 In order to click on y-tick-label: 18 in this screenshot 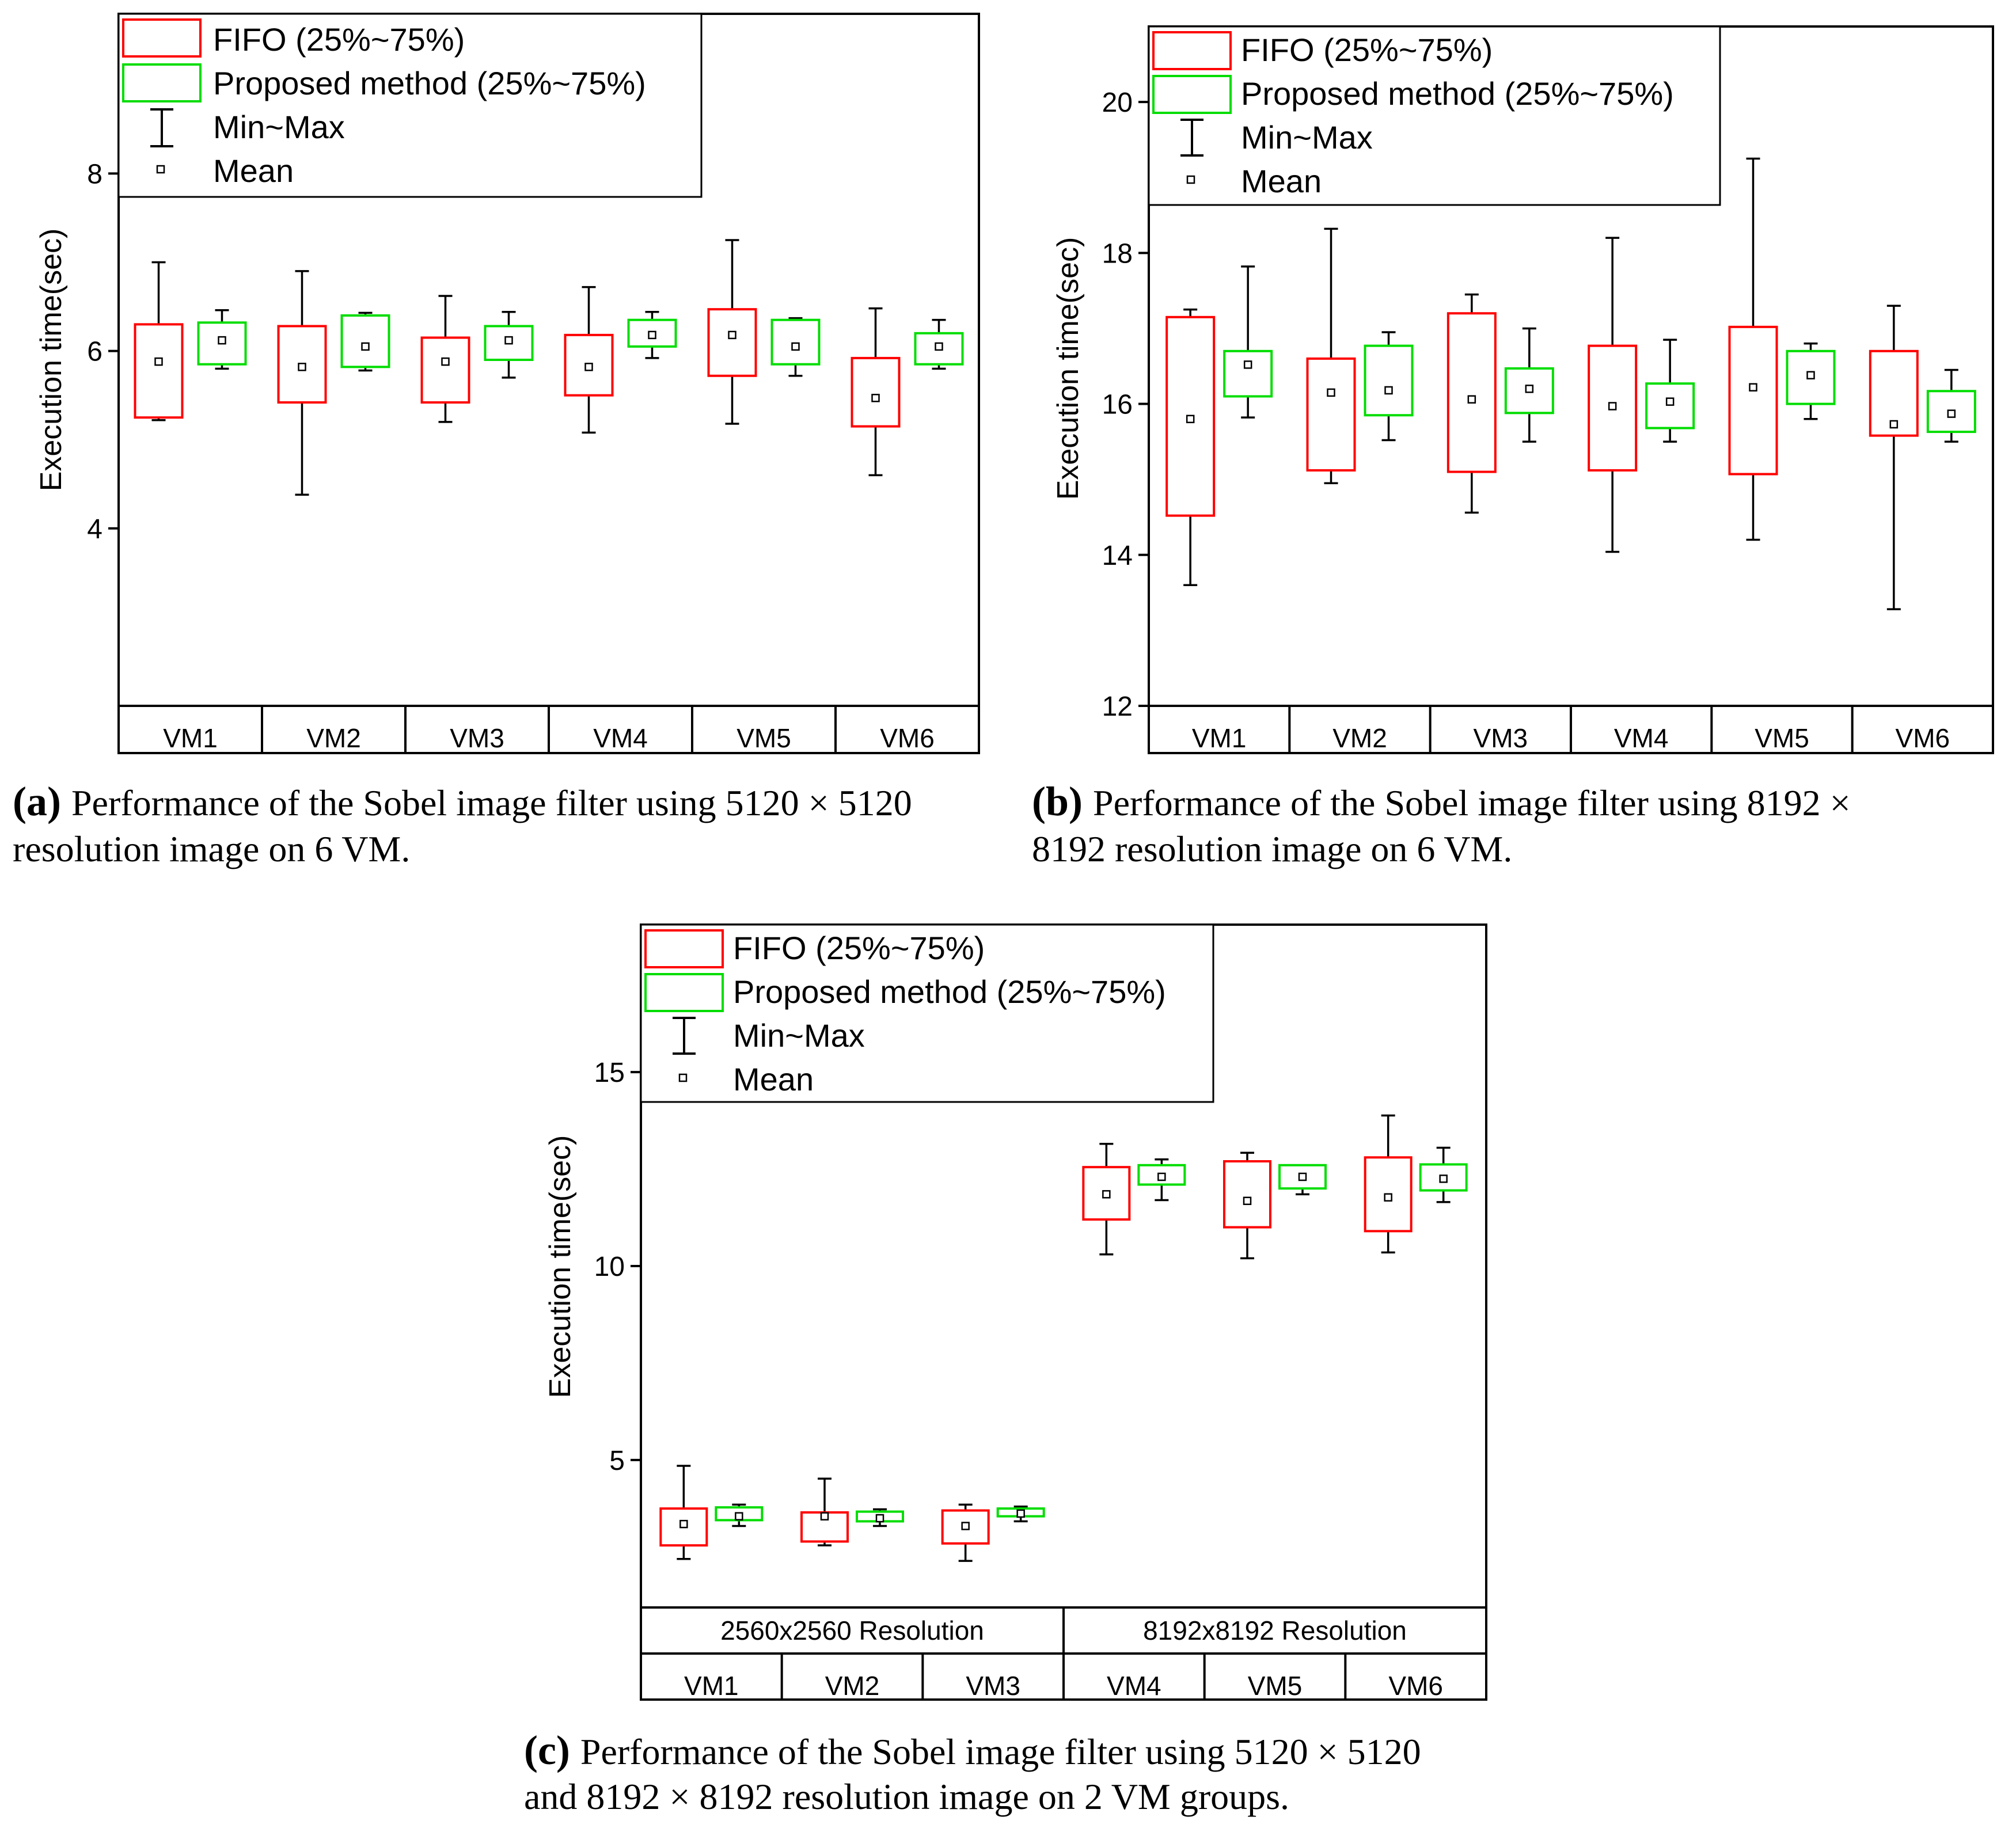, I will do `click(1117, 253)`.